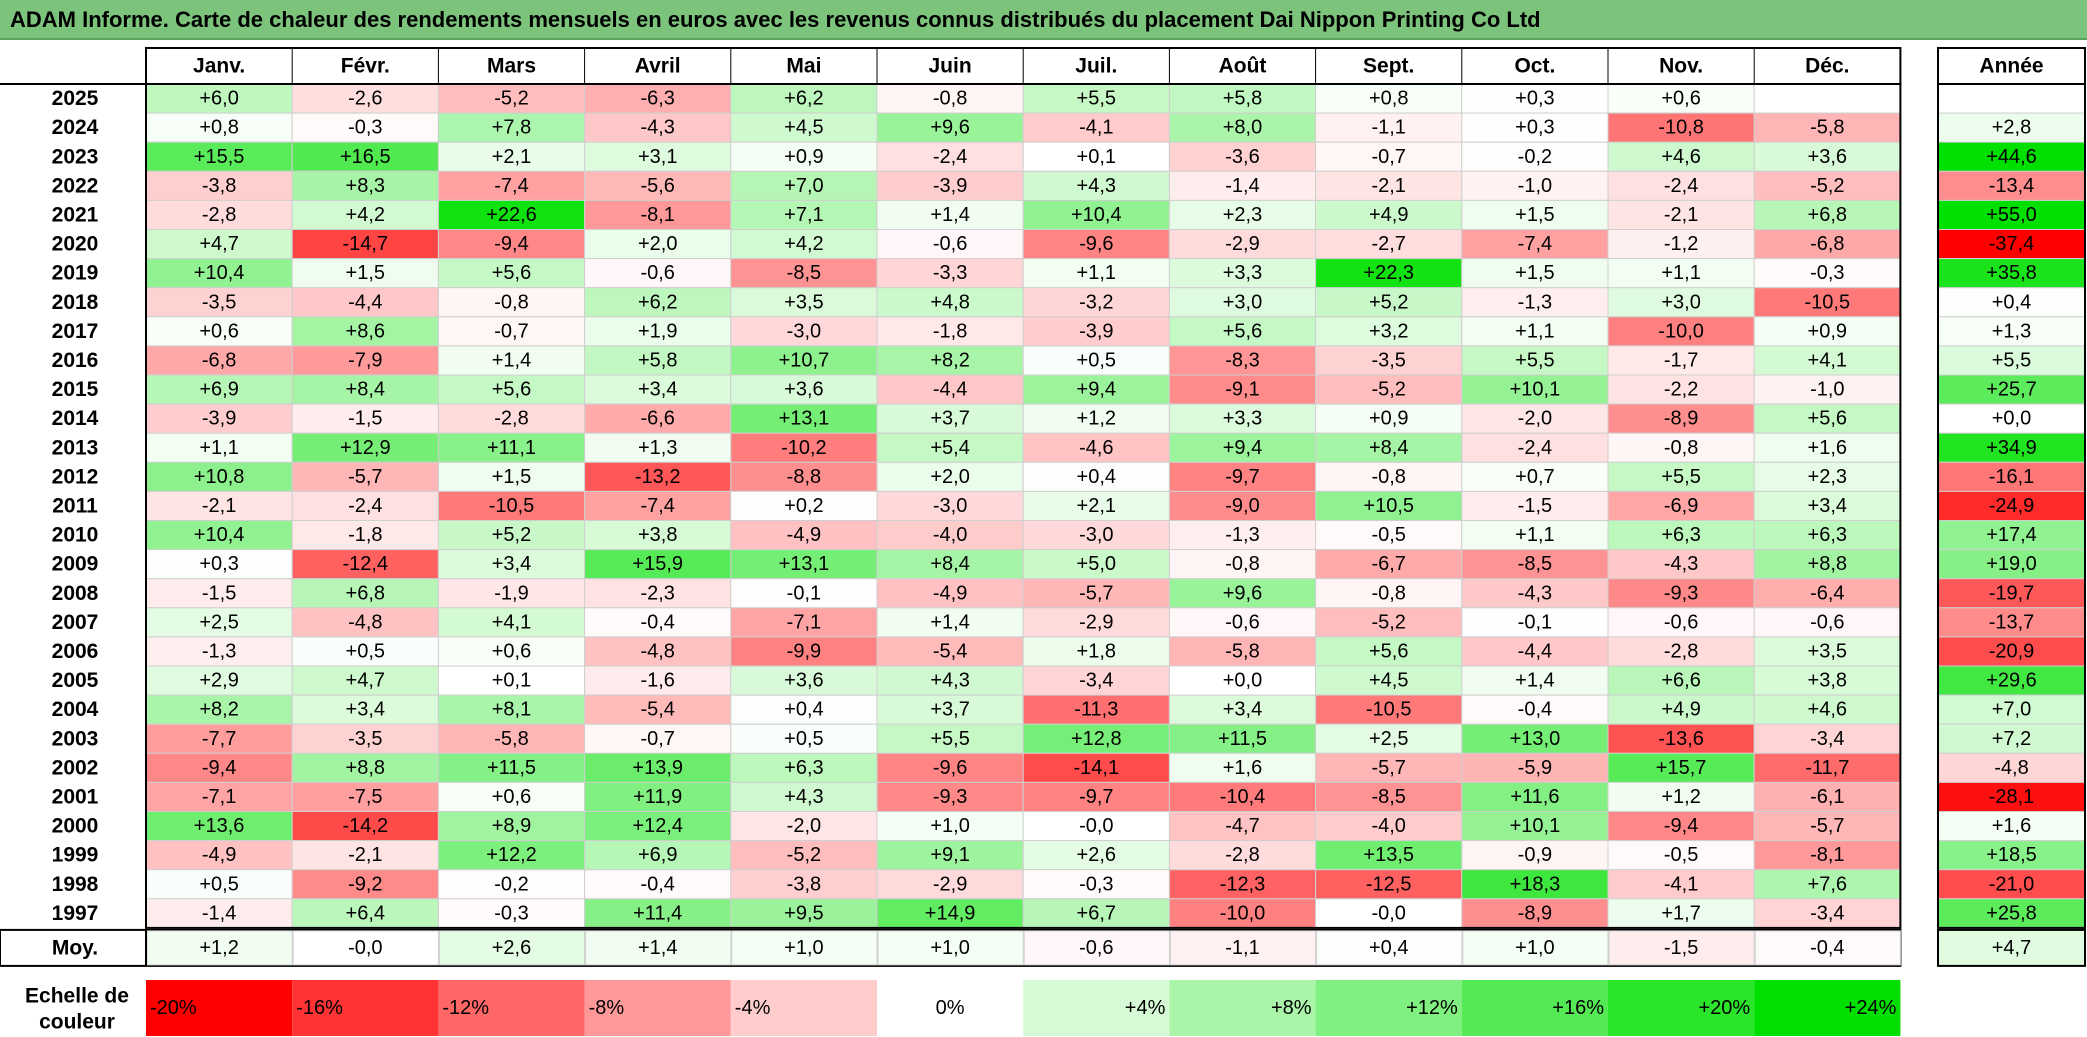 This screenshot has width=2087, height=1037. What do you see at coordinates (657, 535) in the screenshot?
I see `cell-value: +3,8` at bounding box center [657, 535].